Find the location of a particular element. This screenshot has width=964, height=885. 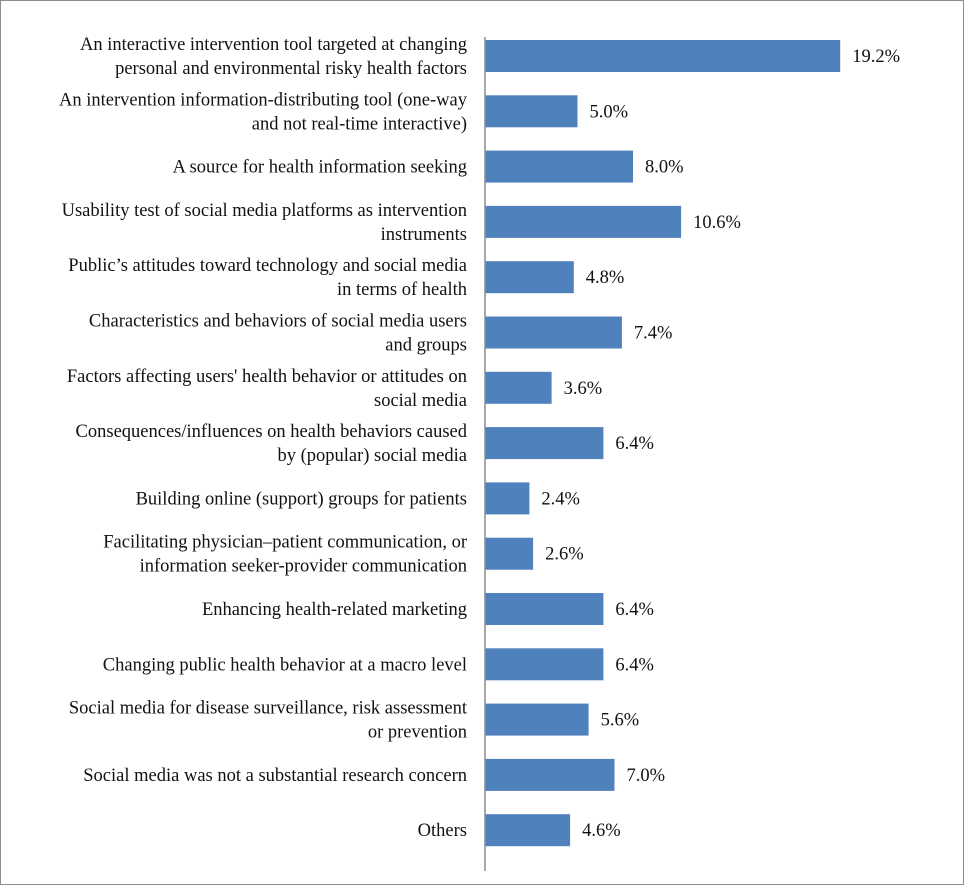

data-label: 5.0% is located at coordinates (609, 112).